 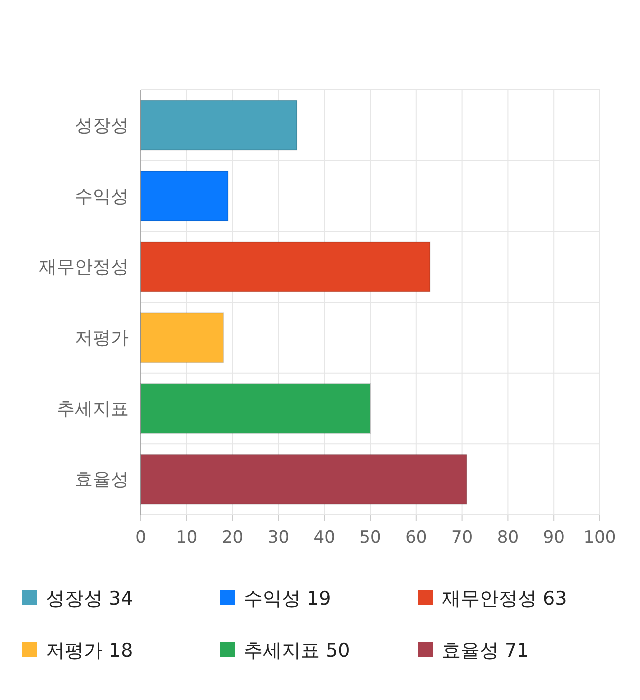 I want to click on x-tick-label: 70, so click(x=462, y=538).